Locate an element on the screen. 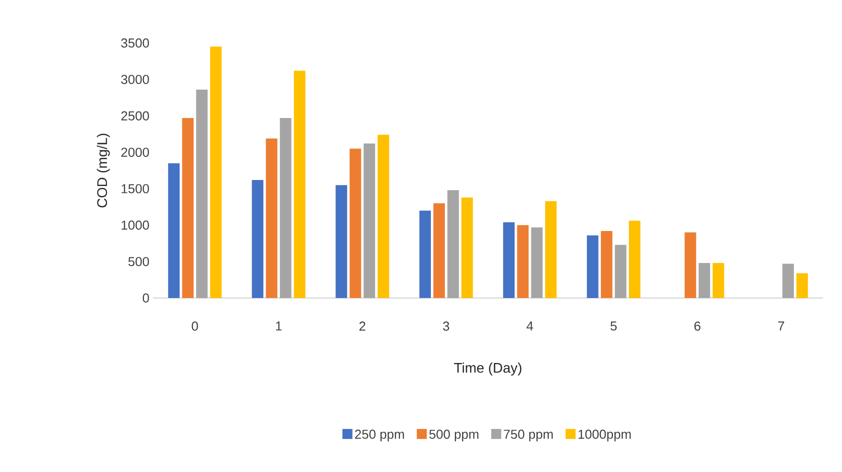 This screenshot has height=472, width=842. y-tick-label: 3000 is located at coordinates (135, 79).